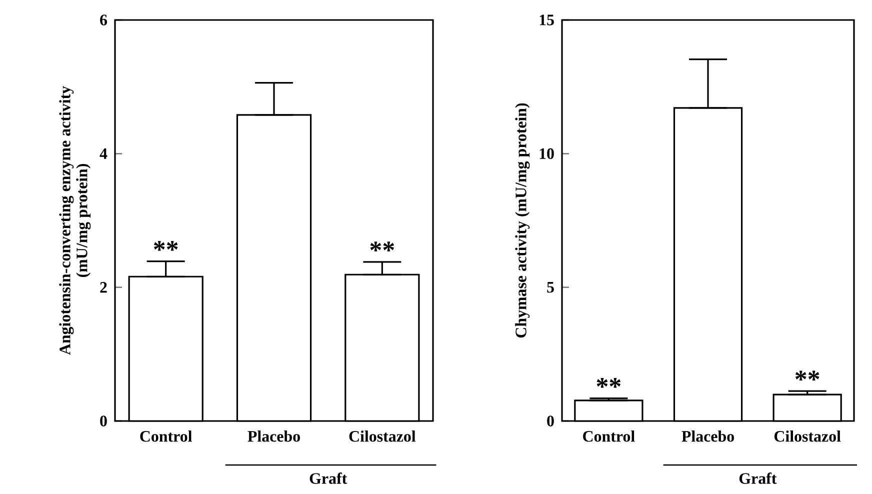  I want to click on y-tick-label: 6, so click(104, 20).